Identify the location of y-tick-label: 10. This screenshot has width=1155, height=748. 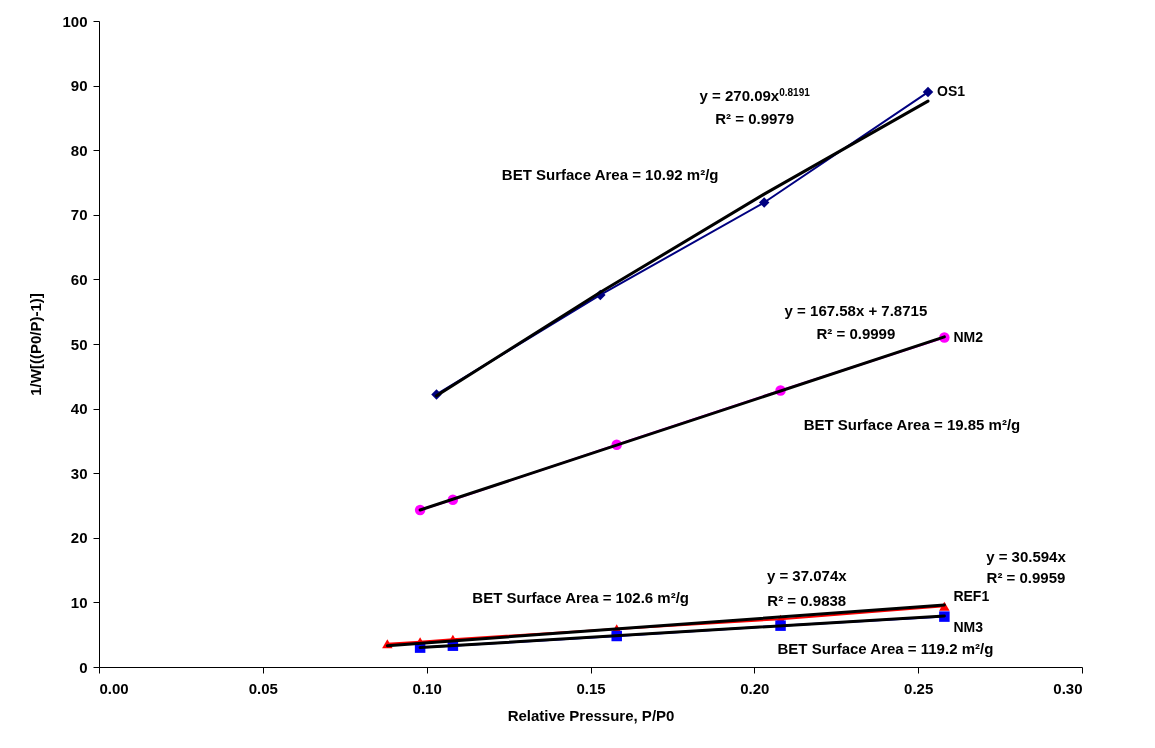
(79, 602).